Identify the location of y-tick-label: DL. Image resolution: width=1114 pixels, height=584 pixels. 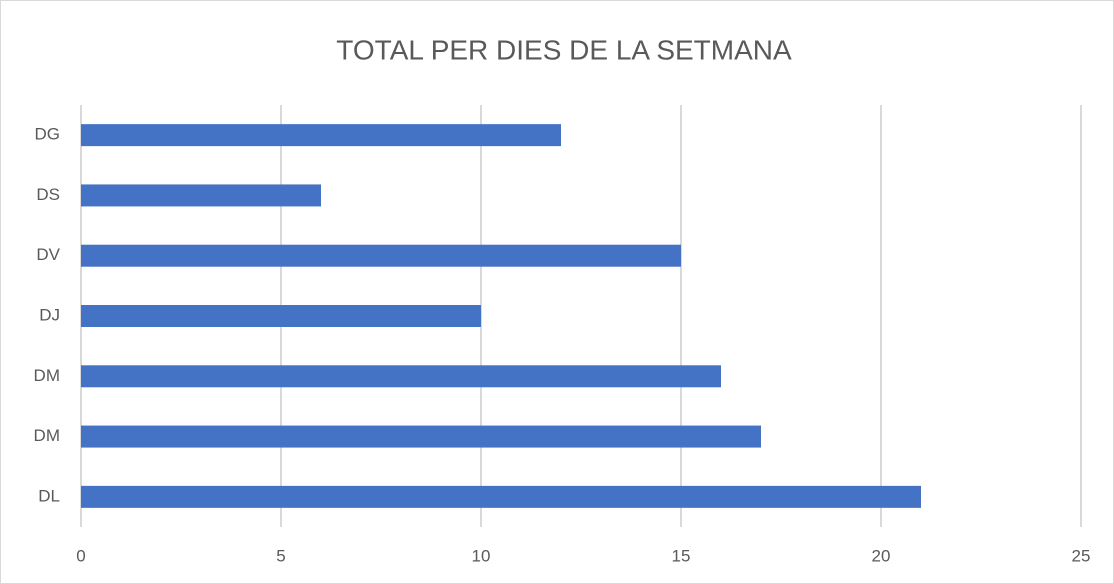
(49, 495).